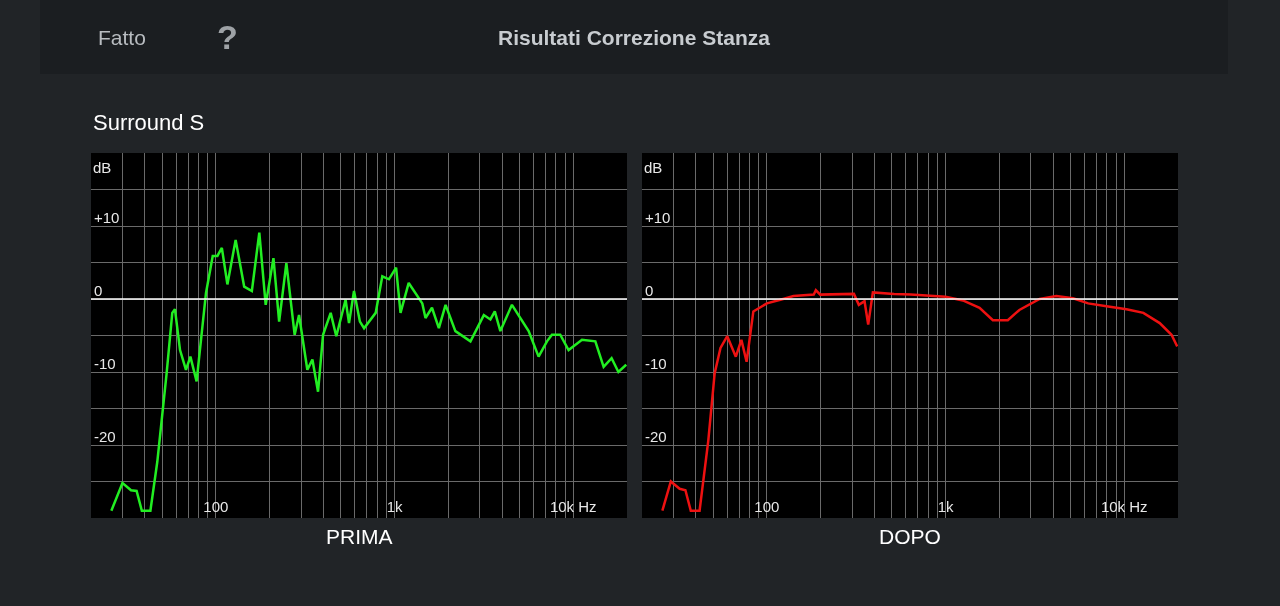  What do you see at coordinates (149, 122) in the screenshot?
I see `chart-subtitle: Surround S` at bounding box center [149, 122].